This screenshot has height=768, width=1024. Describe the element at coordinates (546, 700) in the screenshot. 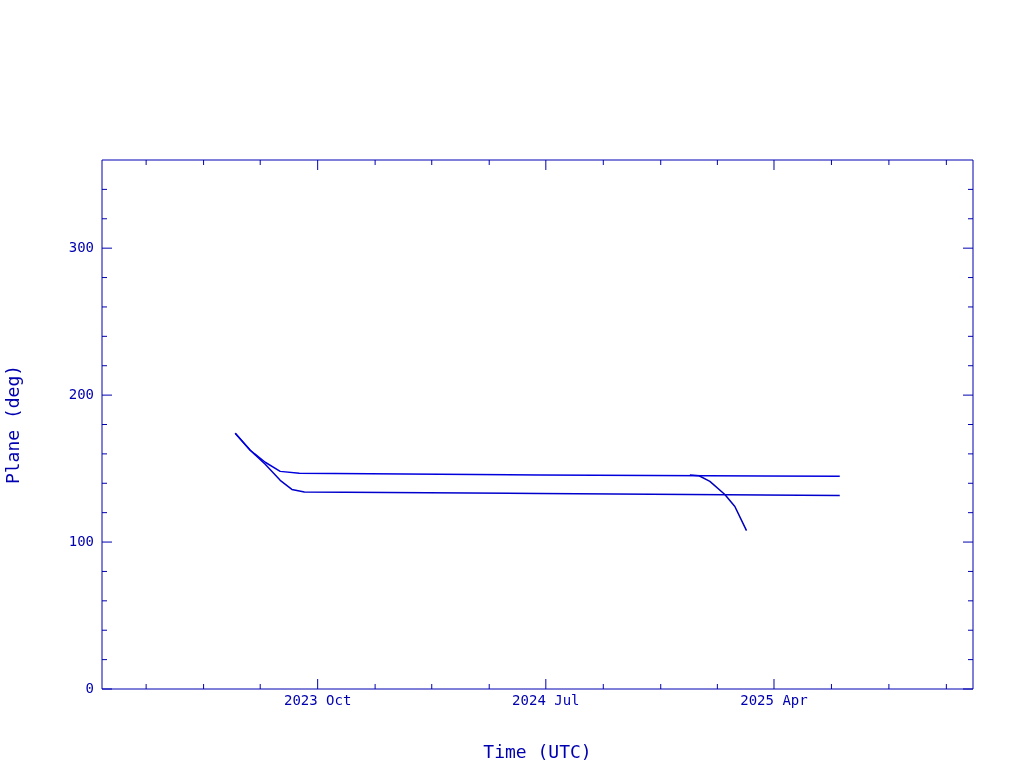

I see `x-tick-label: 2024 Jul` at that location.